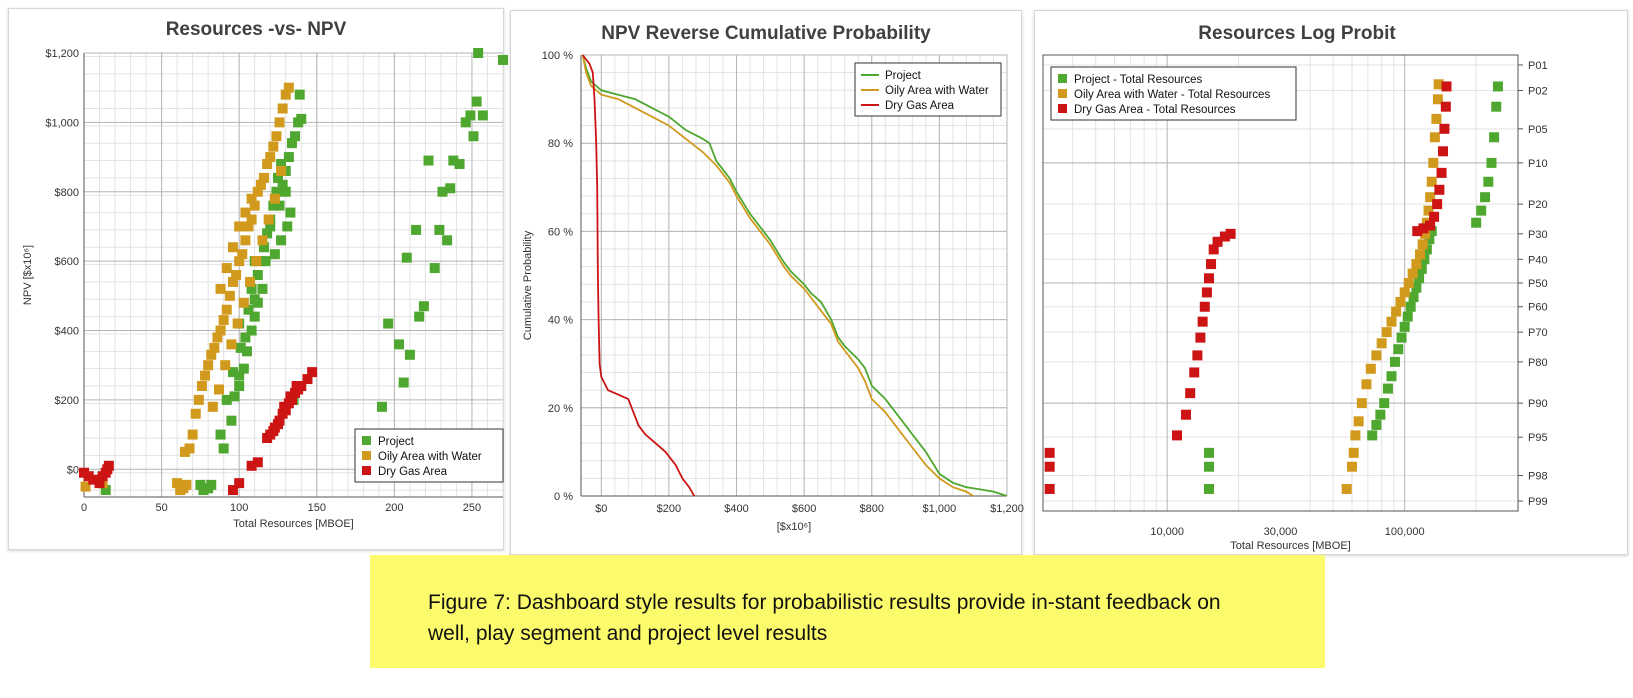 The height and width of the screenshot is (698, 1633). What do you see at coordinates (1538, 477) in the screenshot?
I see `y-tick-label: P98` at bounding box center [1538, 477].